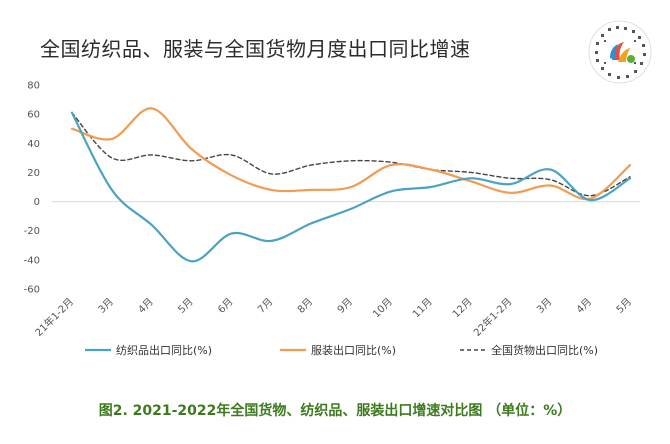 The height and width of the screenshot is (444, 670). What do you see at coordinates (37, 202) in the screenshot?
I see `y-tick-label: 0` at bounding box center [37, 202].